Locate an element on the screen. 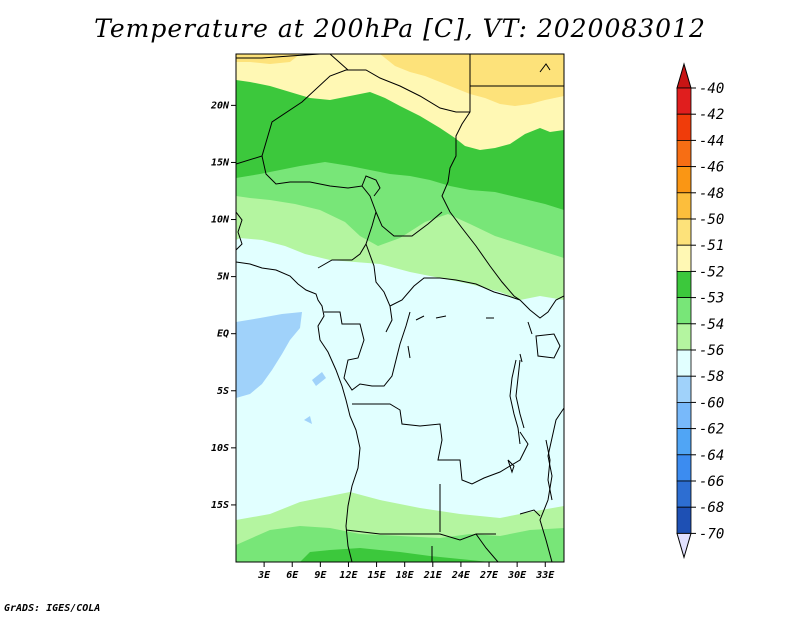  field-band-yellow is located at coordinates (472, 80).